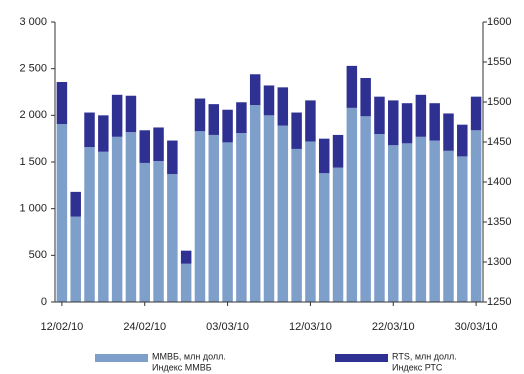 The image size is (524, 374). I want to click on legend-note: Индекс ММВБ, so click(182, 367).